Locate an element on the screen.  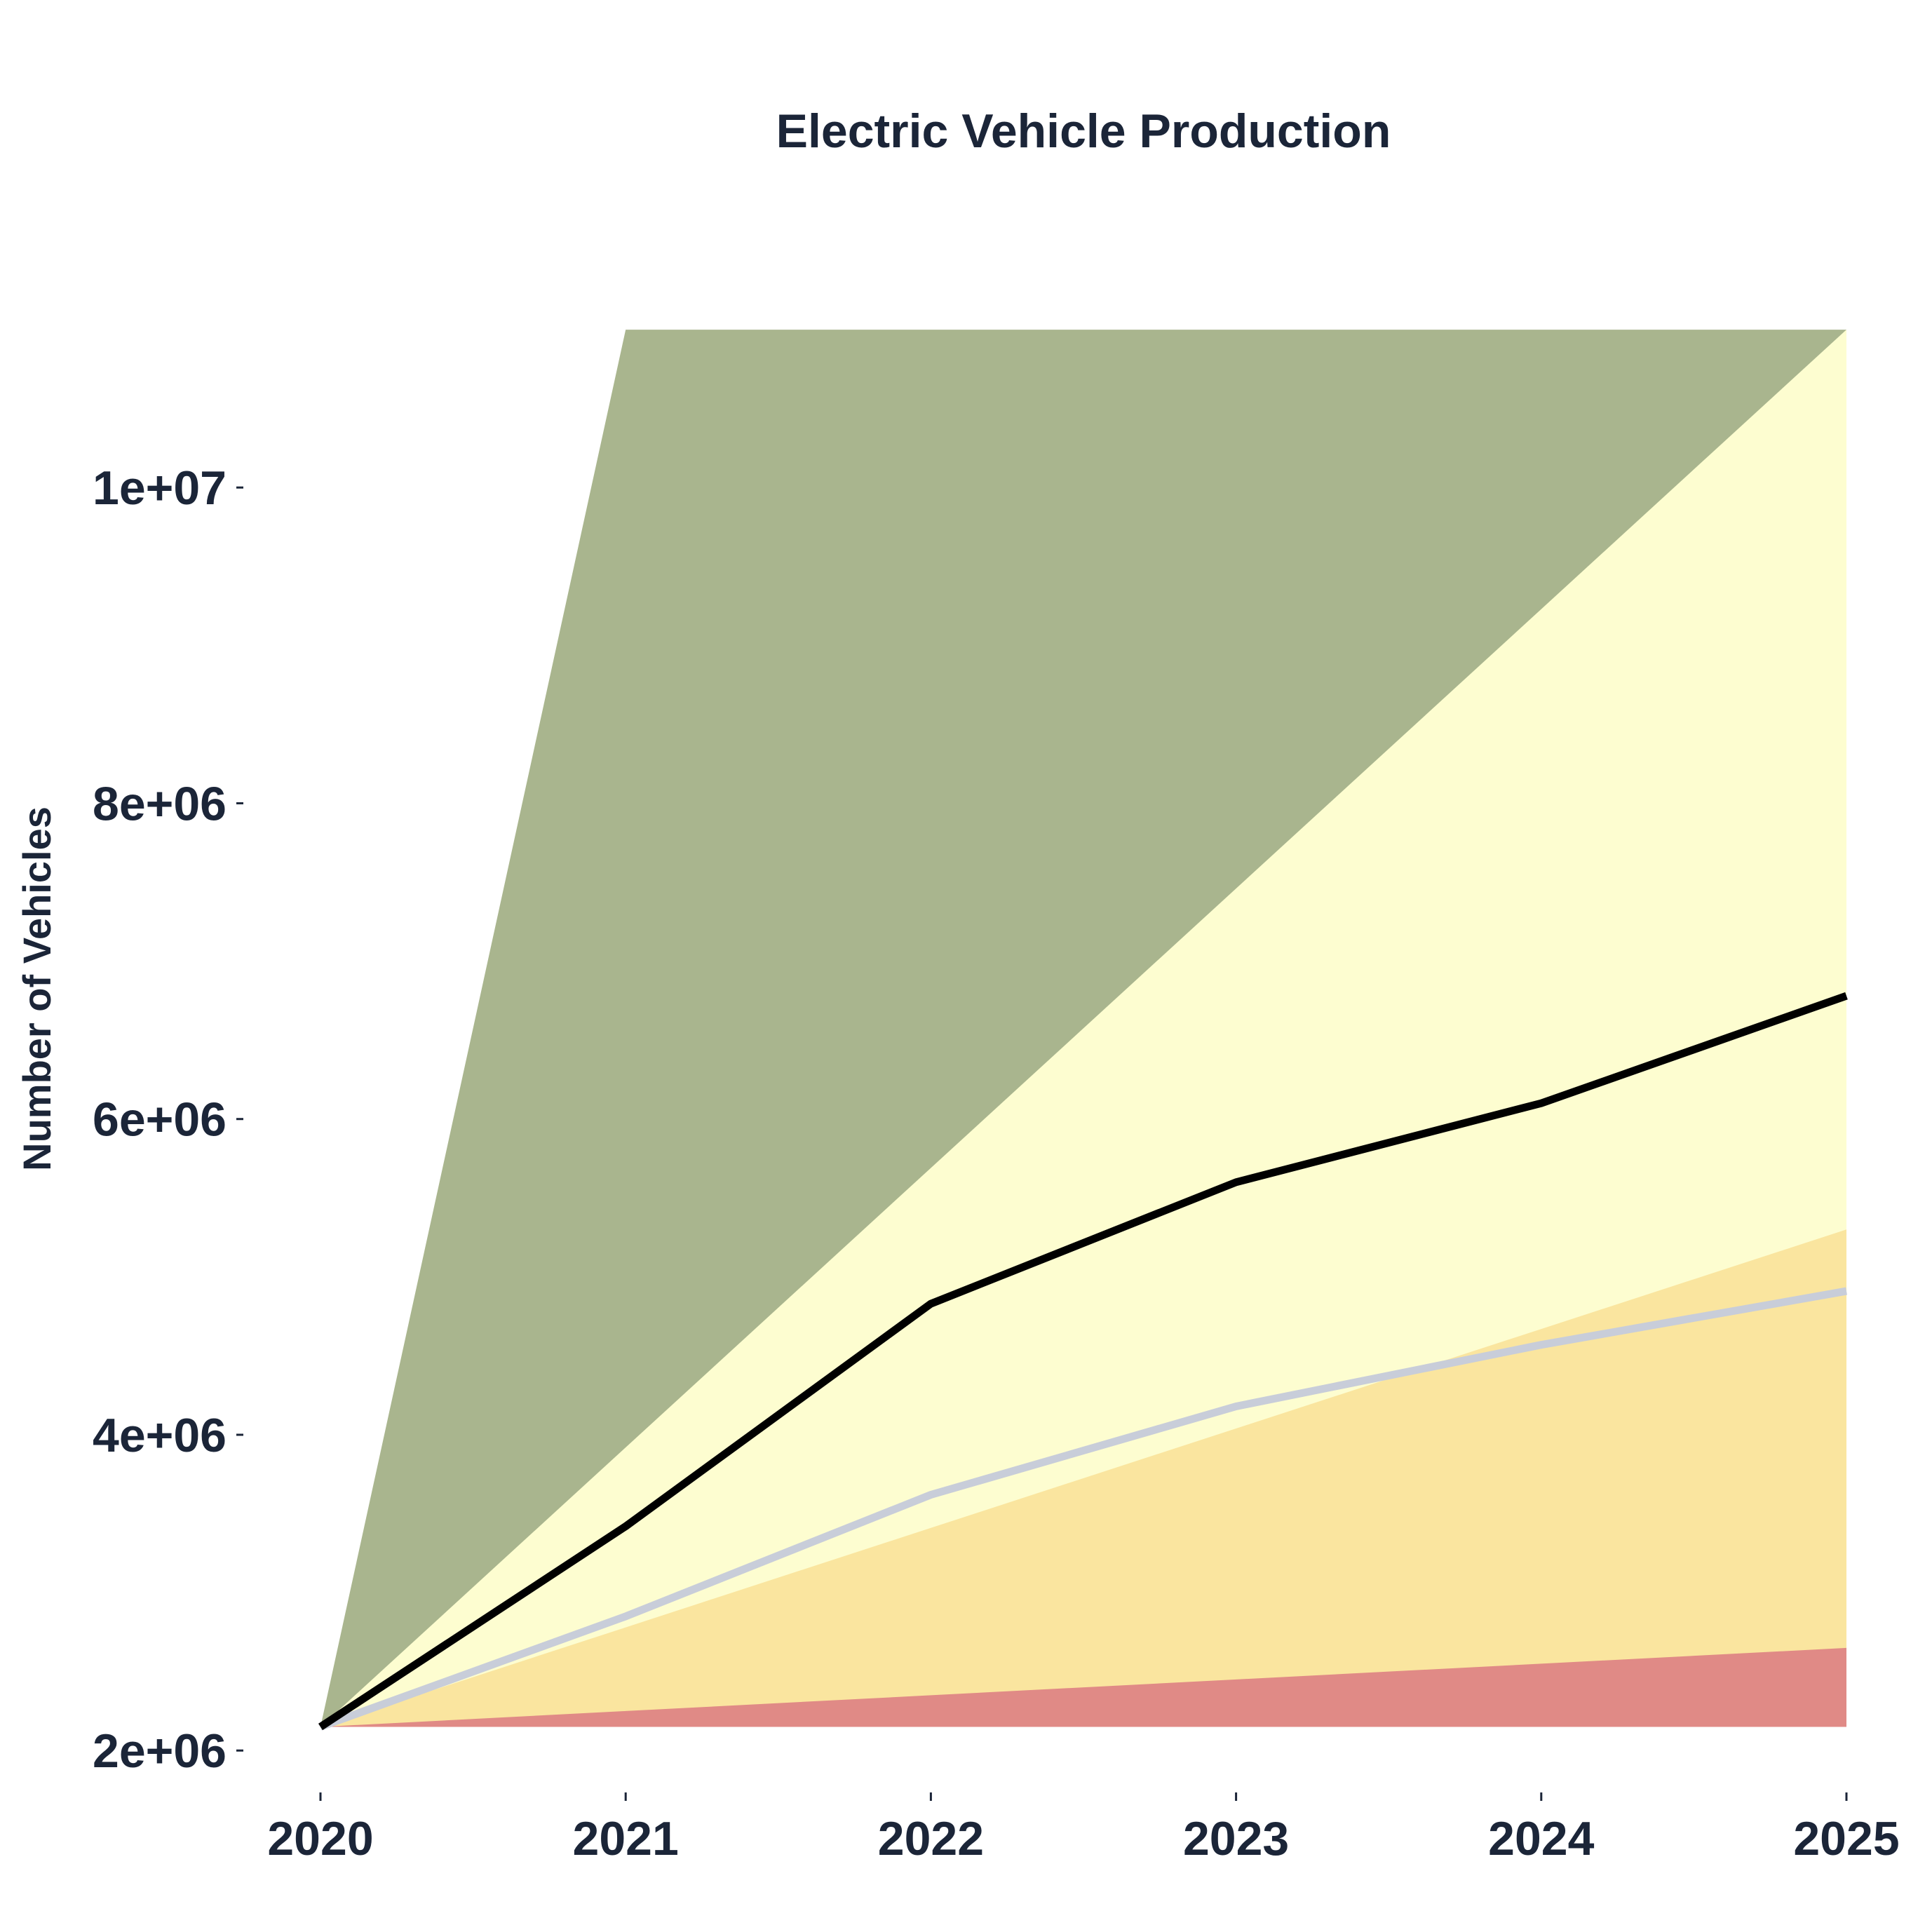
x-tick-label: 2020 is located at coordinates (320, 1838).